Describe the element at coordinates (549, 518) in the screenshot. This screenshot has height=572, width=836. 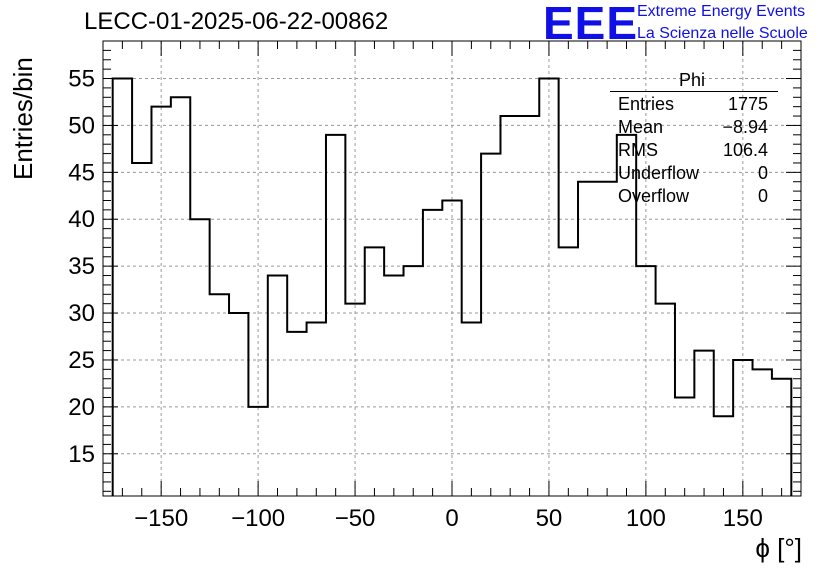
I see `x-tick-label: 50` at that location.